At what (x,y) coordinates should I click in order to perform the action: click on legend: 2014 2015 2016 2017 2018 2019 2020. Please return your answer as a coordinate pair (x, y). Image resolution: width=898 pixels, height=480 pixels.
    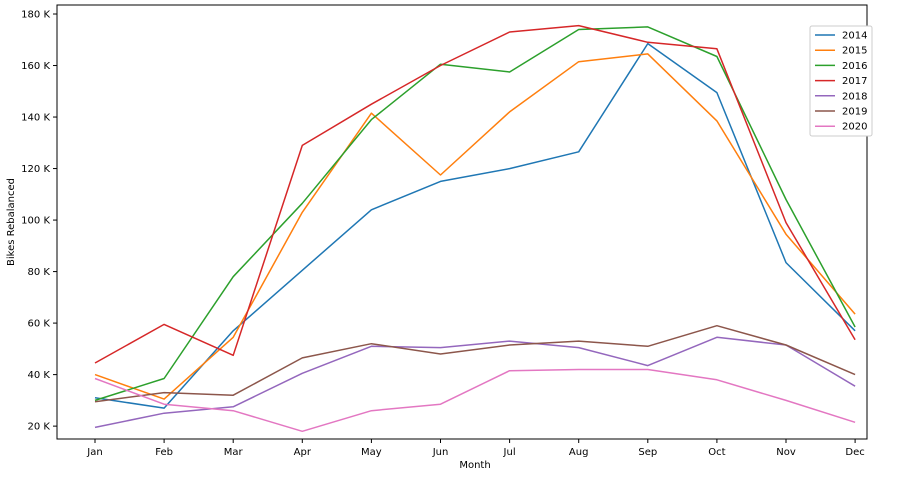
    Looking at the image, I should click on (841, 81).